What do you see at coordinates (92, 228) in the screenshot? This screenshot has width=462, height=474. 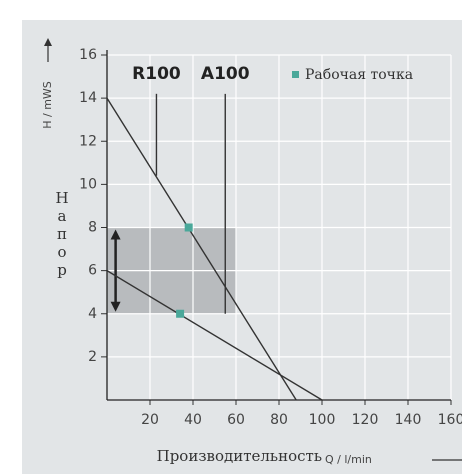 I see `y-tick-label: 8` at bounding box center [92, 228].